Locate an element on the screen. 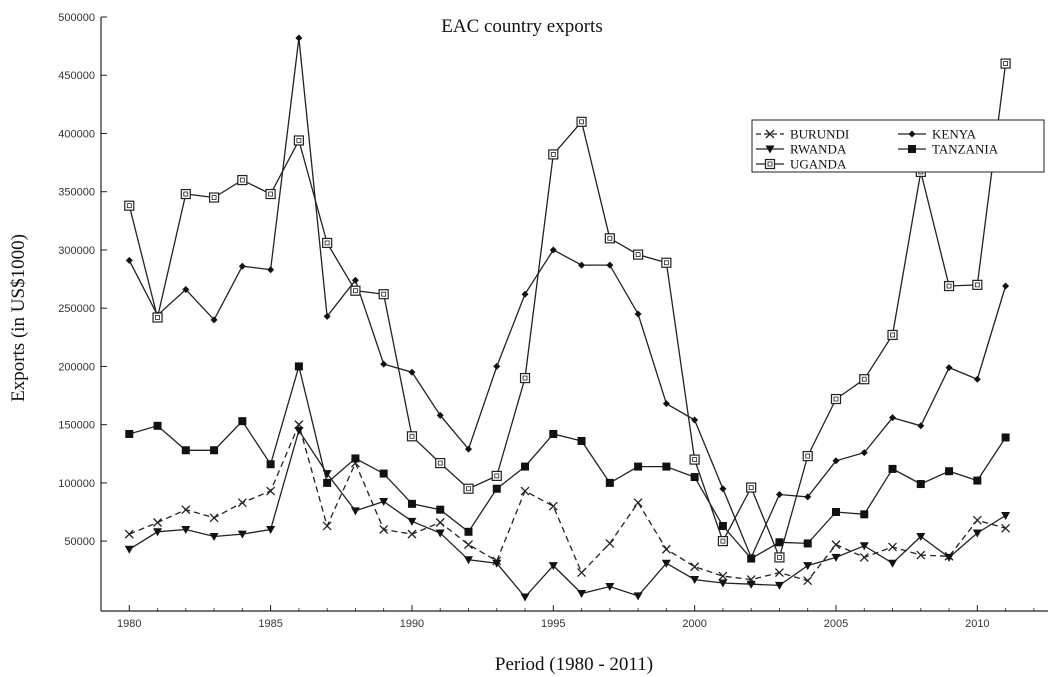 Image resolution: width=1053 pixels, height=677 pixels. legend-item-uganda: UGANDA is located at coordinates (801, 164).